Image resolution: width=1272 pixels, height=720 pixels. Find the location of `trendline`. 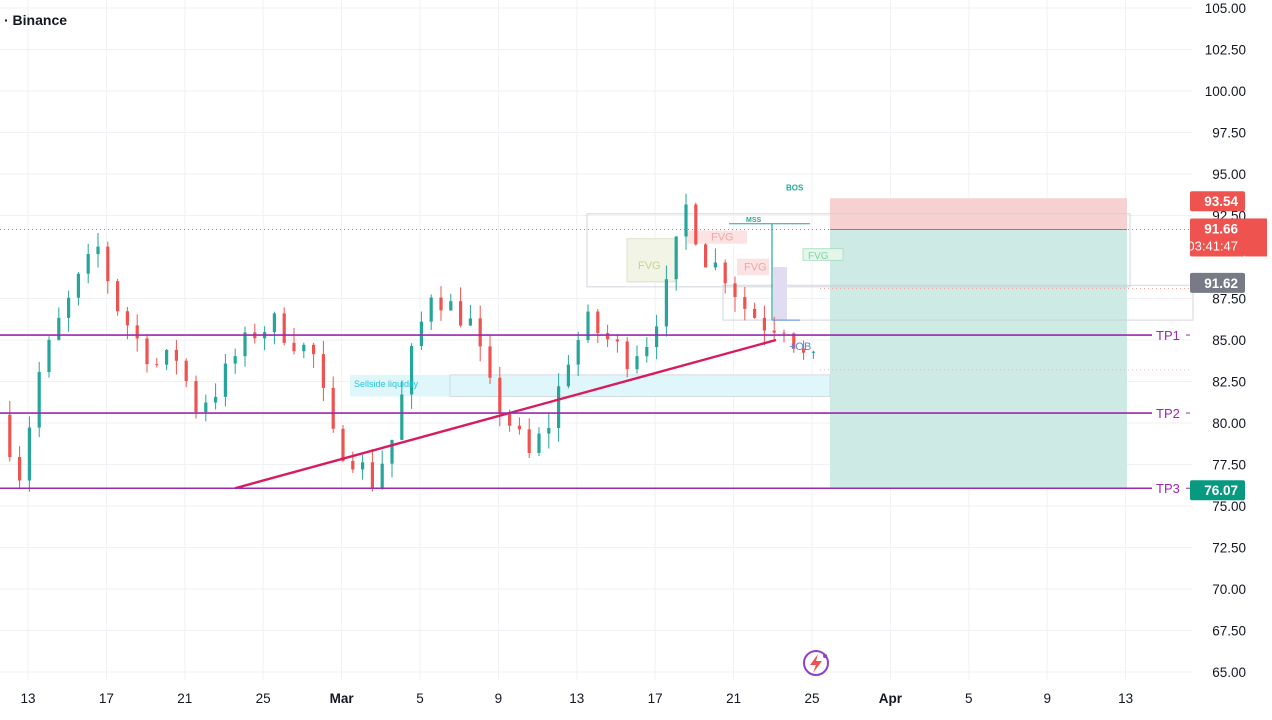

trendline is located at coordinates (505, 414).